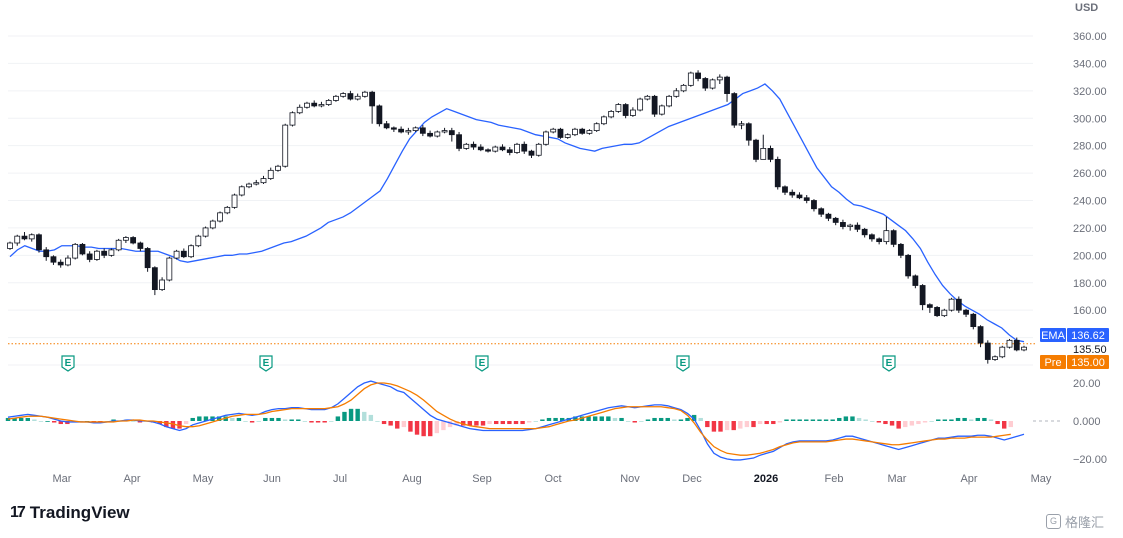 The height and width of the screenshot is (538, 1123). Describe the element at coordinates (1053, 336) in the screenshot. I see `price-tag-name: EMA` at that location.